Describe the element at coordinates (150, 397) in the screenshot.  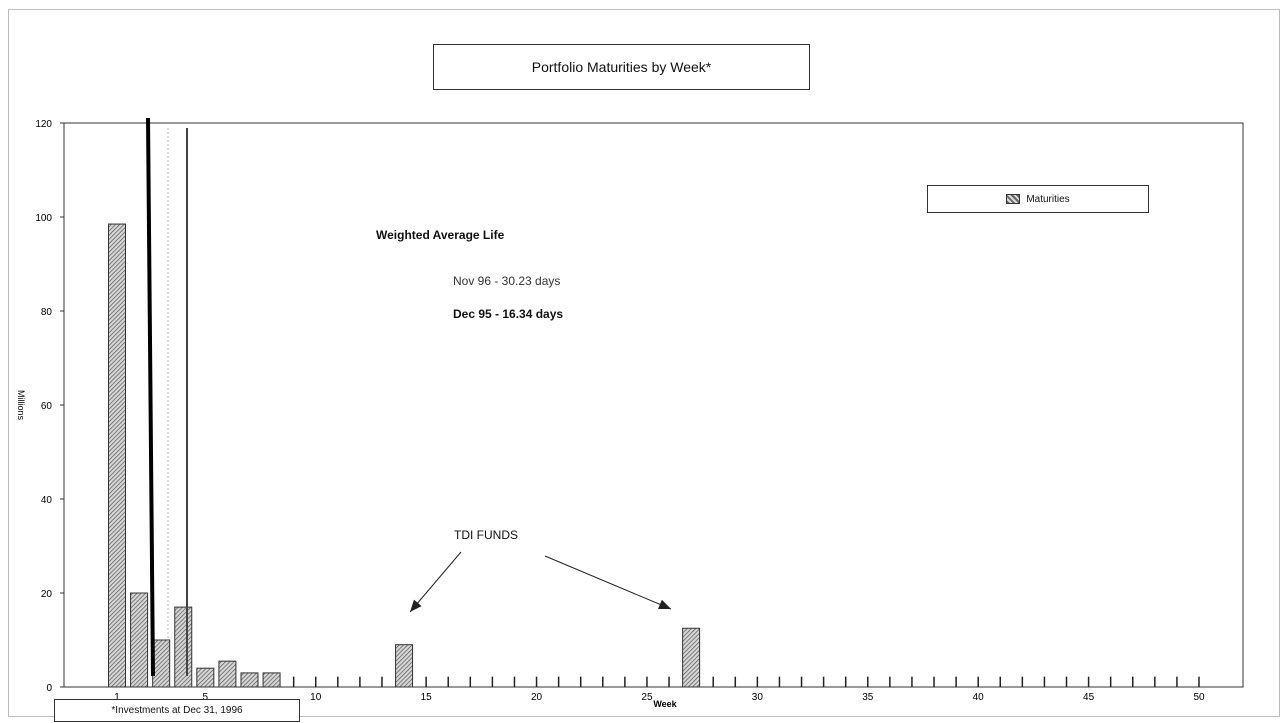
I see `marker-line-thick` at that location.